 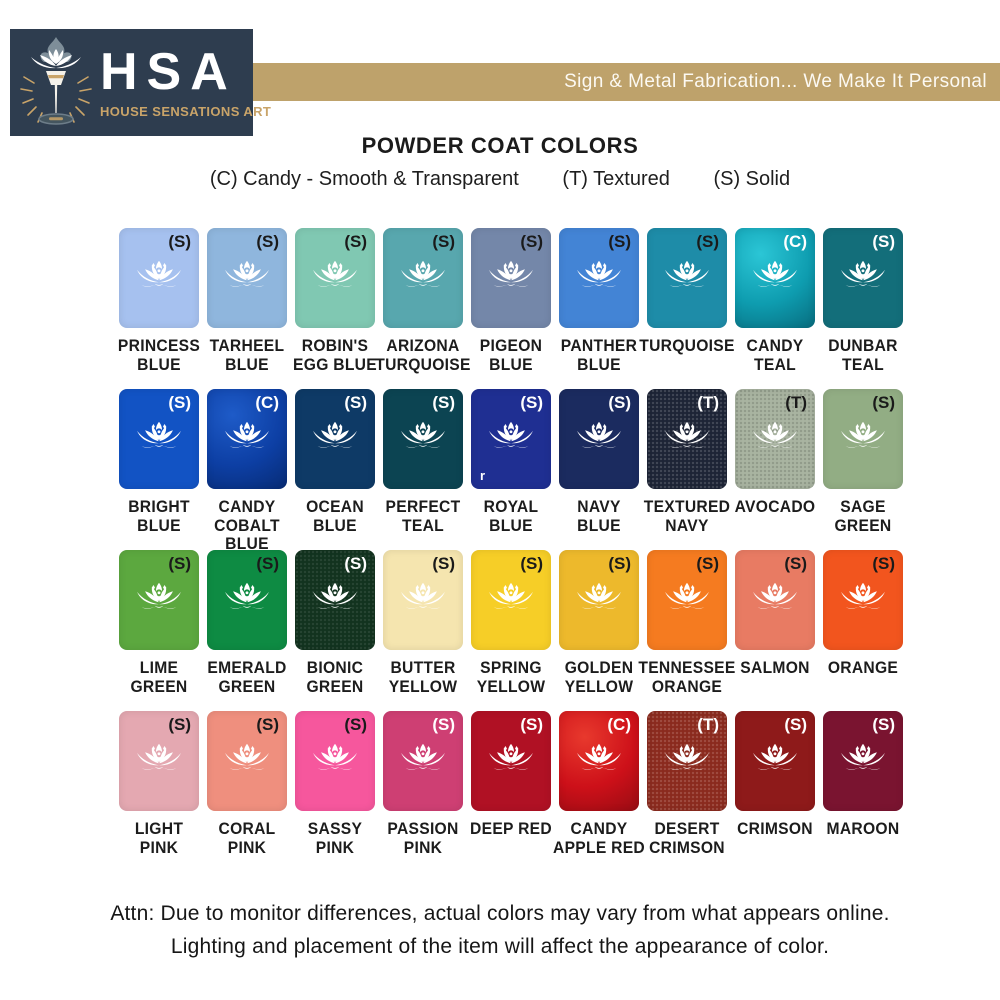 I want to click on color-swatch: (S) r, so click(x=511, y=439).